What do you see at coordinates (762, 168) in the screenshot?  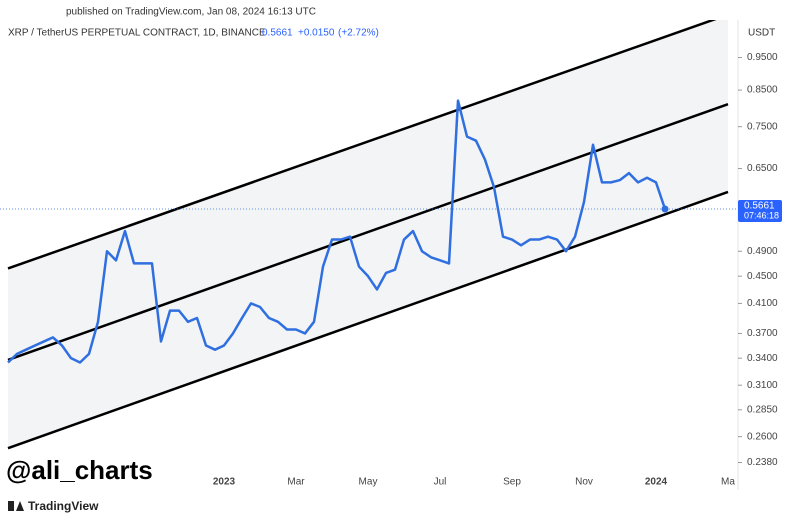 I see `y-tick-label: 0.6500` at bounding box center [762, 168].